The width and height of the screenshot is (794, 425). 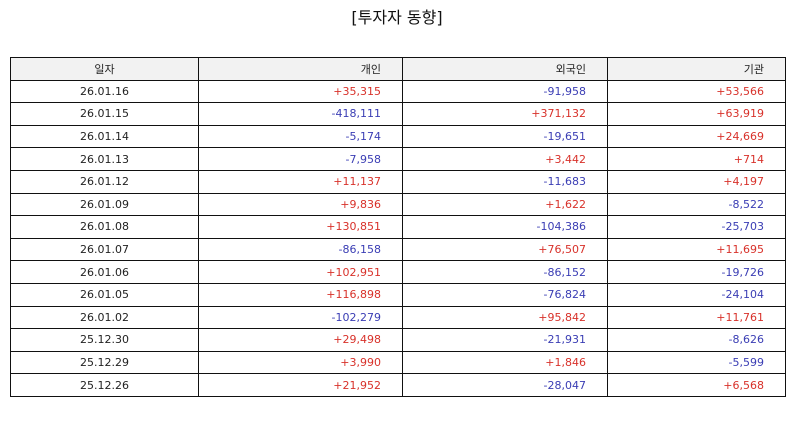 I want to click on individual-cell: -86,158, so click(x=300, y=249).